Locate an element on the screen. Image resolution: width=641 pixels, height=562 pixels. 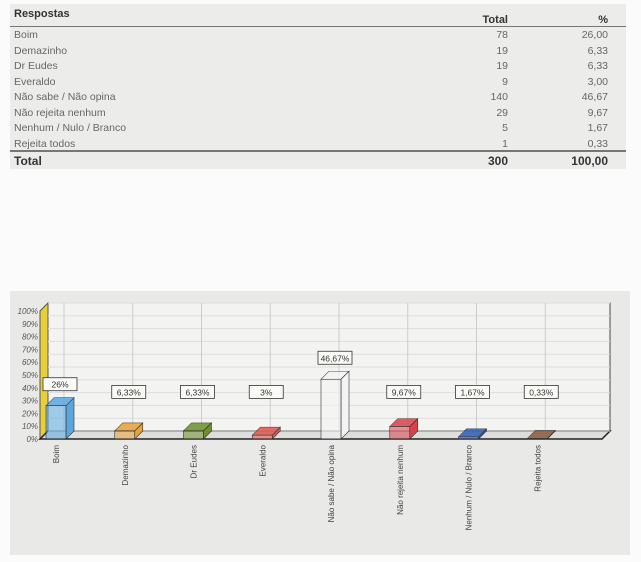
data-label: 26% is located at coordinates (59, 385).